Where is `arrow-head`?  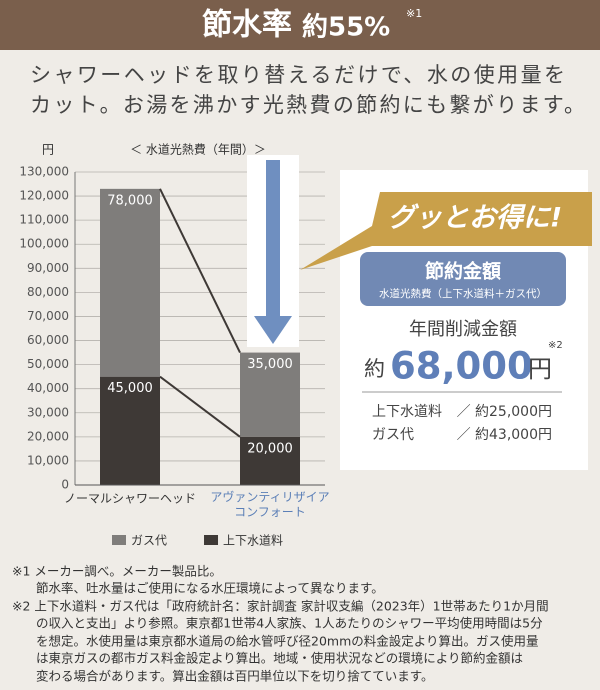 arrow-head is located at coordinates (273, 330).